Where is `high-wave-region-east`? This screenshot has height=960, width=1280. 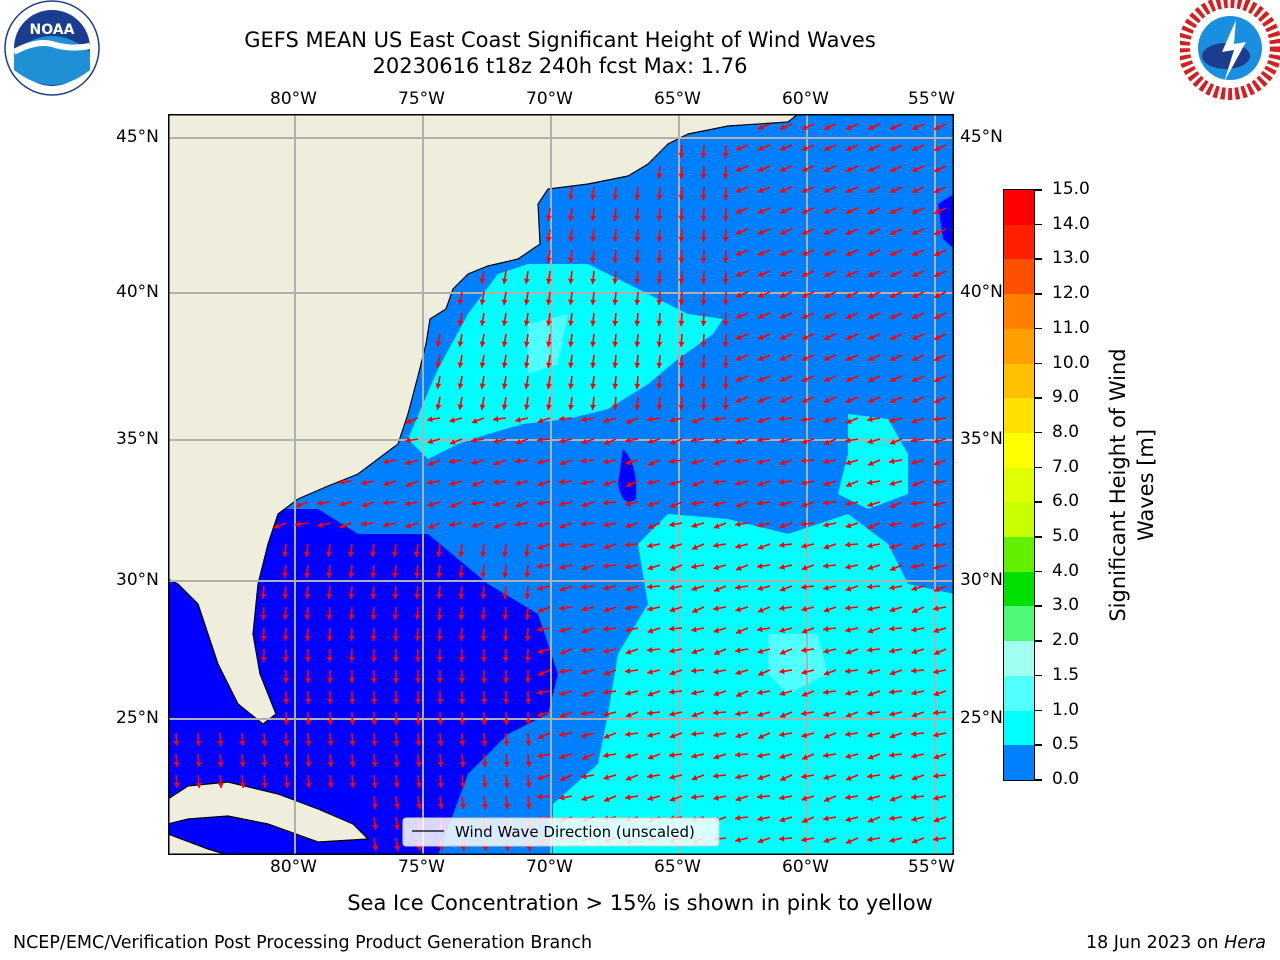
high-wave-region-east is located at coordinates (873, 461).